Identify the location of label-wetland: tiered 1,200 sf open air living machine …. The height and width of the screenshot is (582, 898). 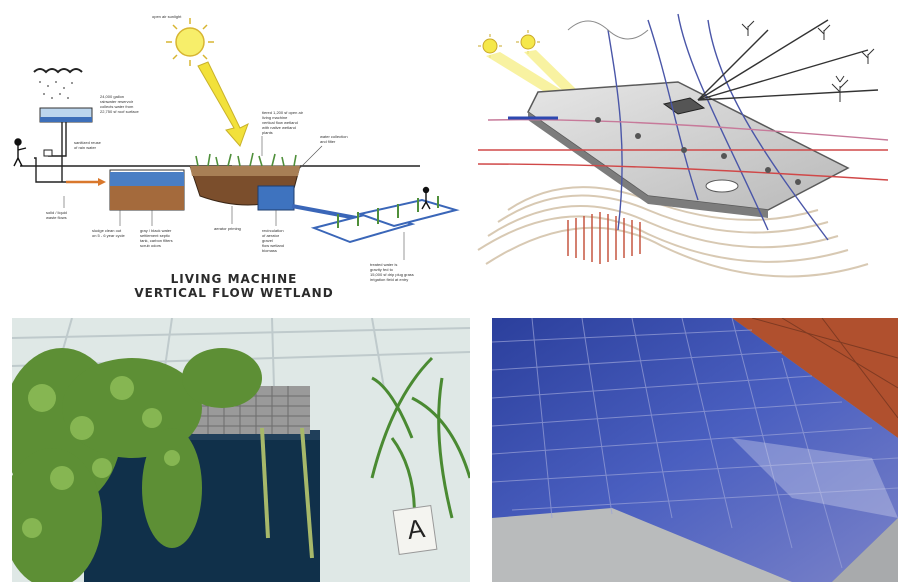
(282, 122).